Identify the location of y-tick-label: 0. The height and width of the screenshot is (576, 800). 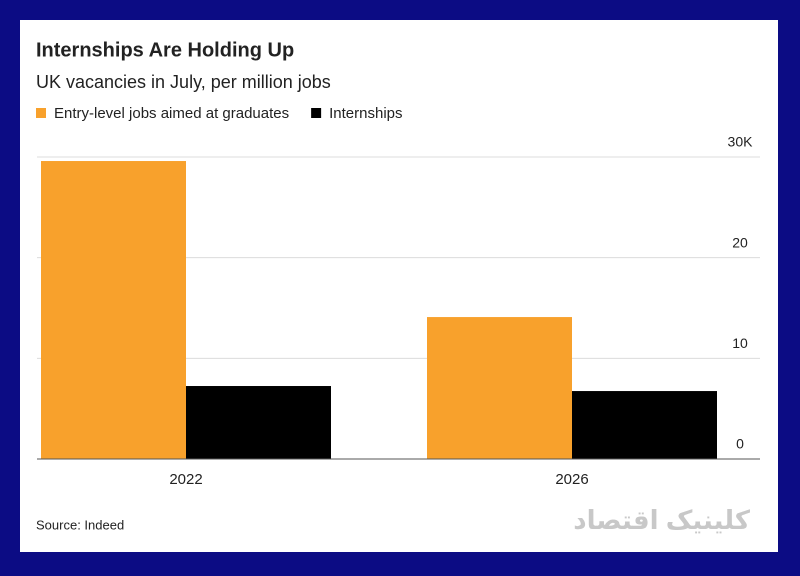
(740, 444).